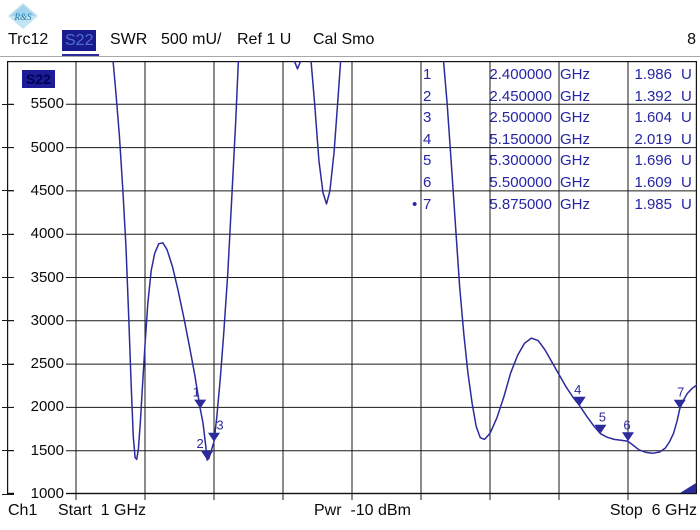  What do you see at coordinates (679, 404) in the screenshot?
I see `marker-7-symbol` at bounding box center [679, 404].